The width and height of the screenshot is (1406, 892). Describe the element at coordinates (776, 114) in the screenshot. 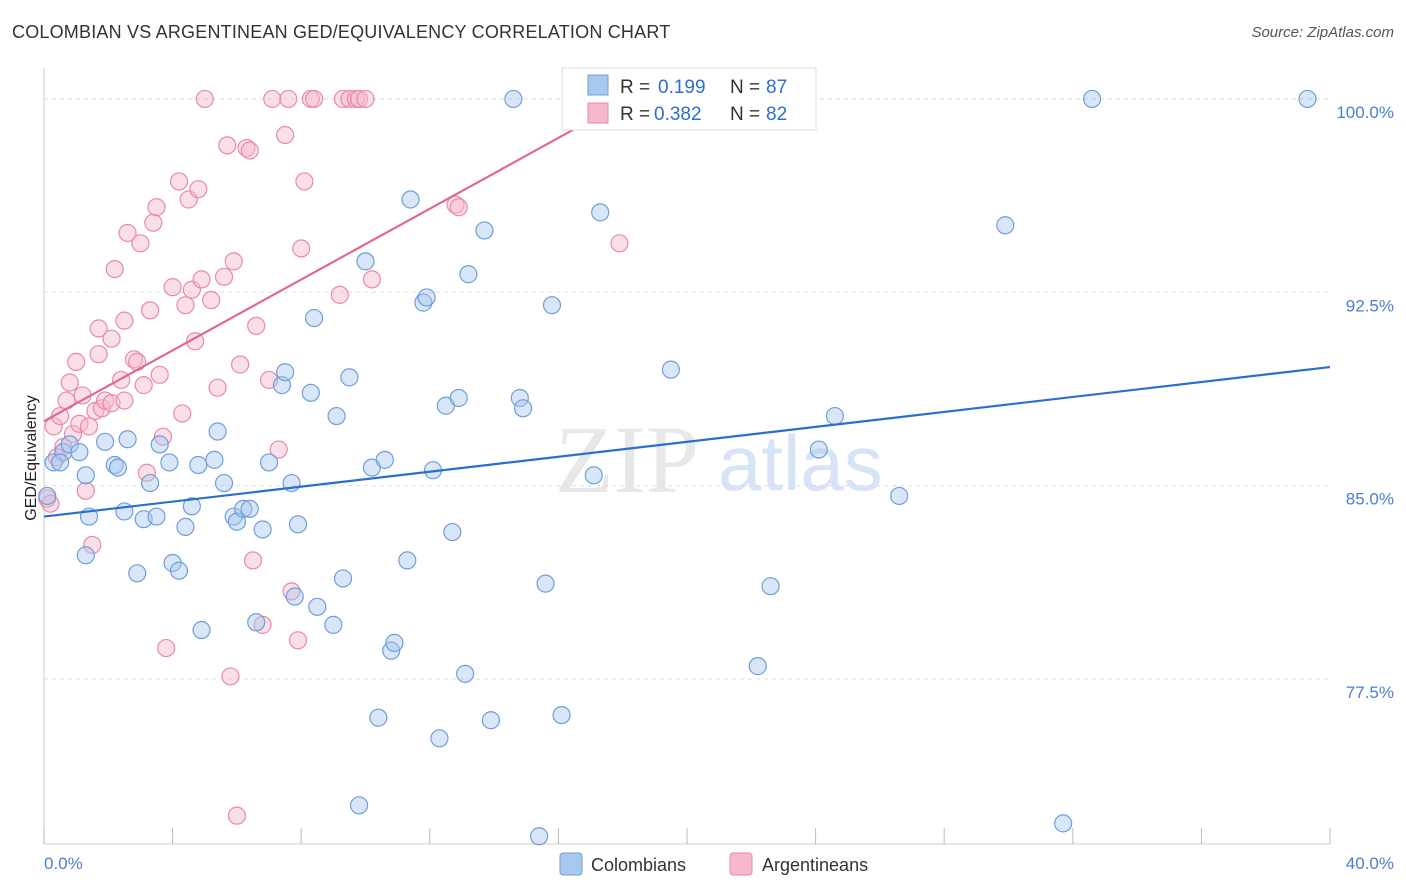

I see `legend-n-value-argentineans: 82` at that location.